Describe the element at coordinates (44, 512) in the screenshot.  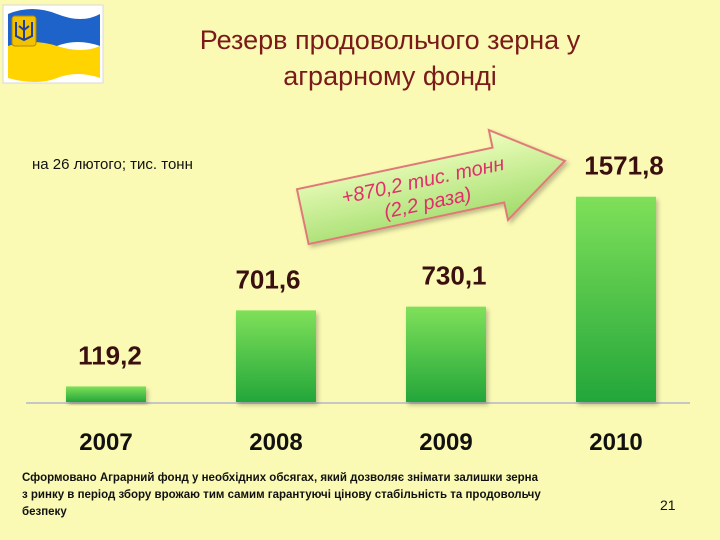
I see `footnote-line-3: безпеку` at that location.